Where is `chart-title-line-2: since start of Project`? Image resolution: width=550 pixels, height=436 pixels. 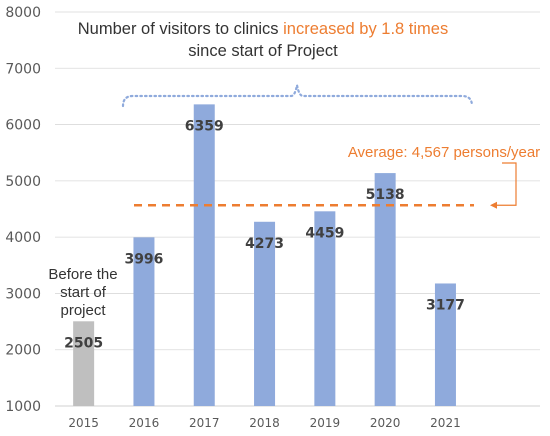
chart-title-line-2: since start of Project is located at coordinates (263, 51).